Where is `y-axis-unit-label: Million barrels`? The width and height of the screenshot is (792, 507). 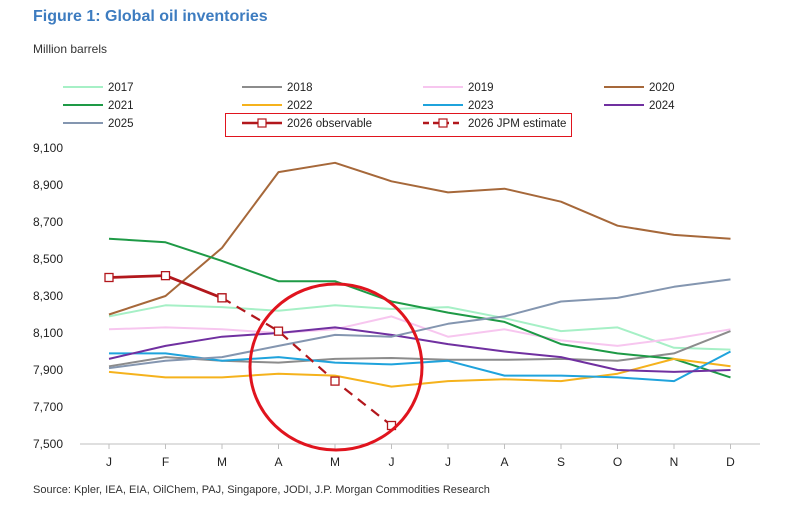 y-axis-unit-label: Million barrels is located at coordinates (70, 49).